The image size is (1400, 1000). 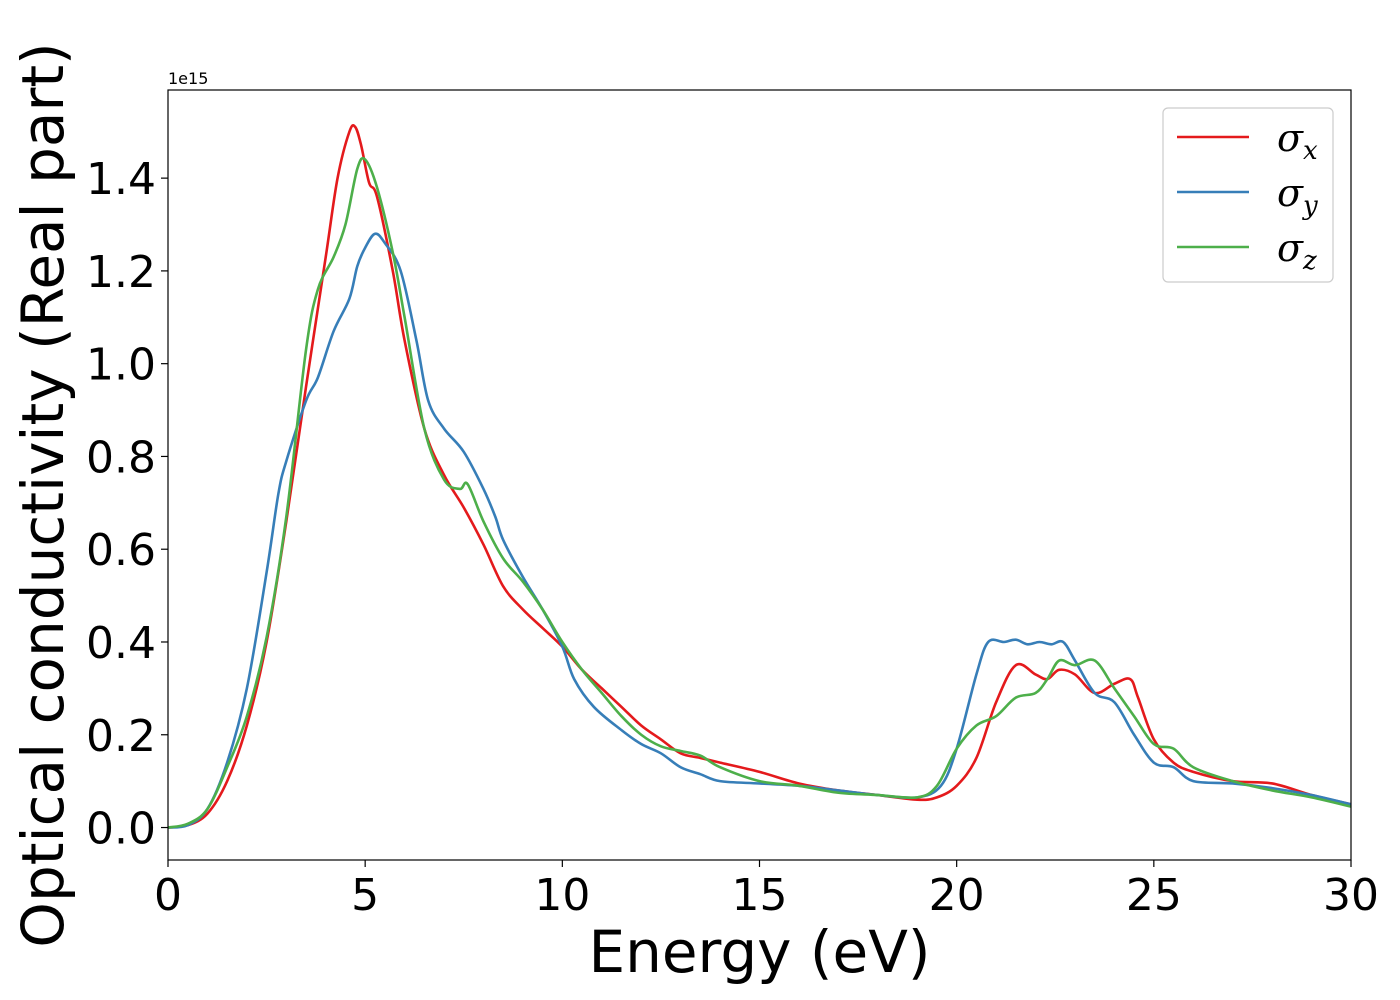 I want to click on legend-entry-sigma-z: σz, so click(x=1297, y=251).